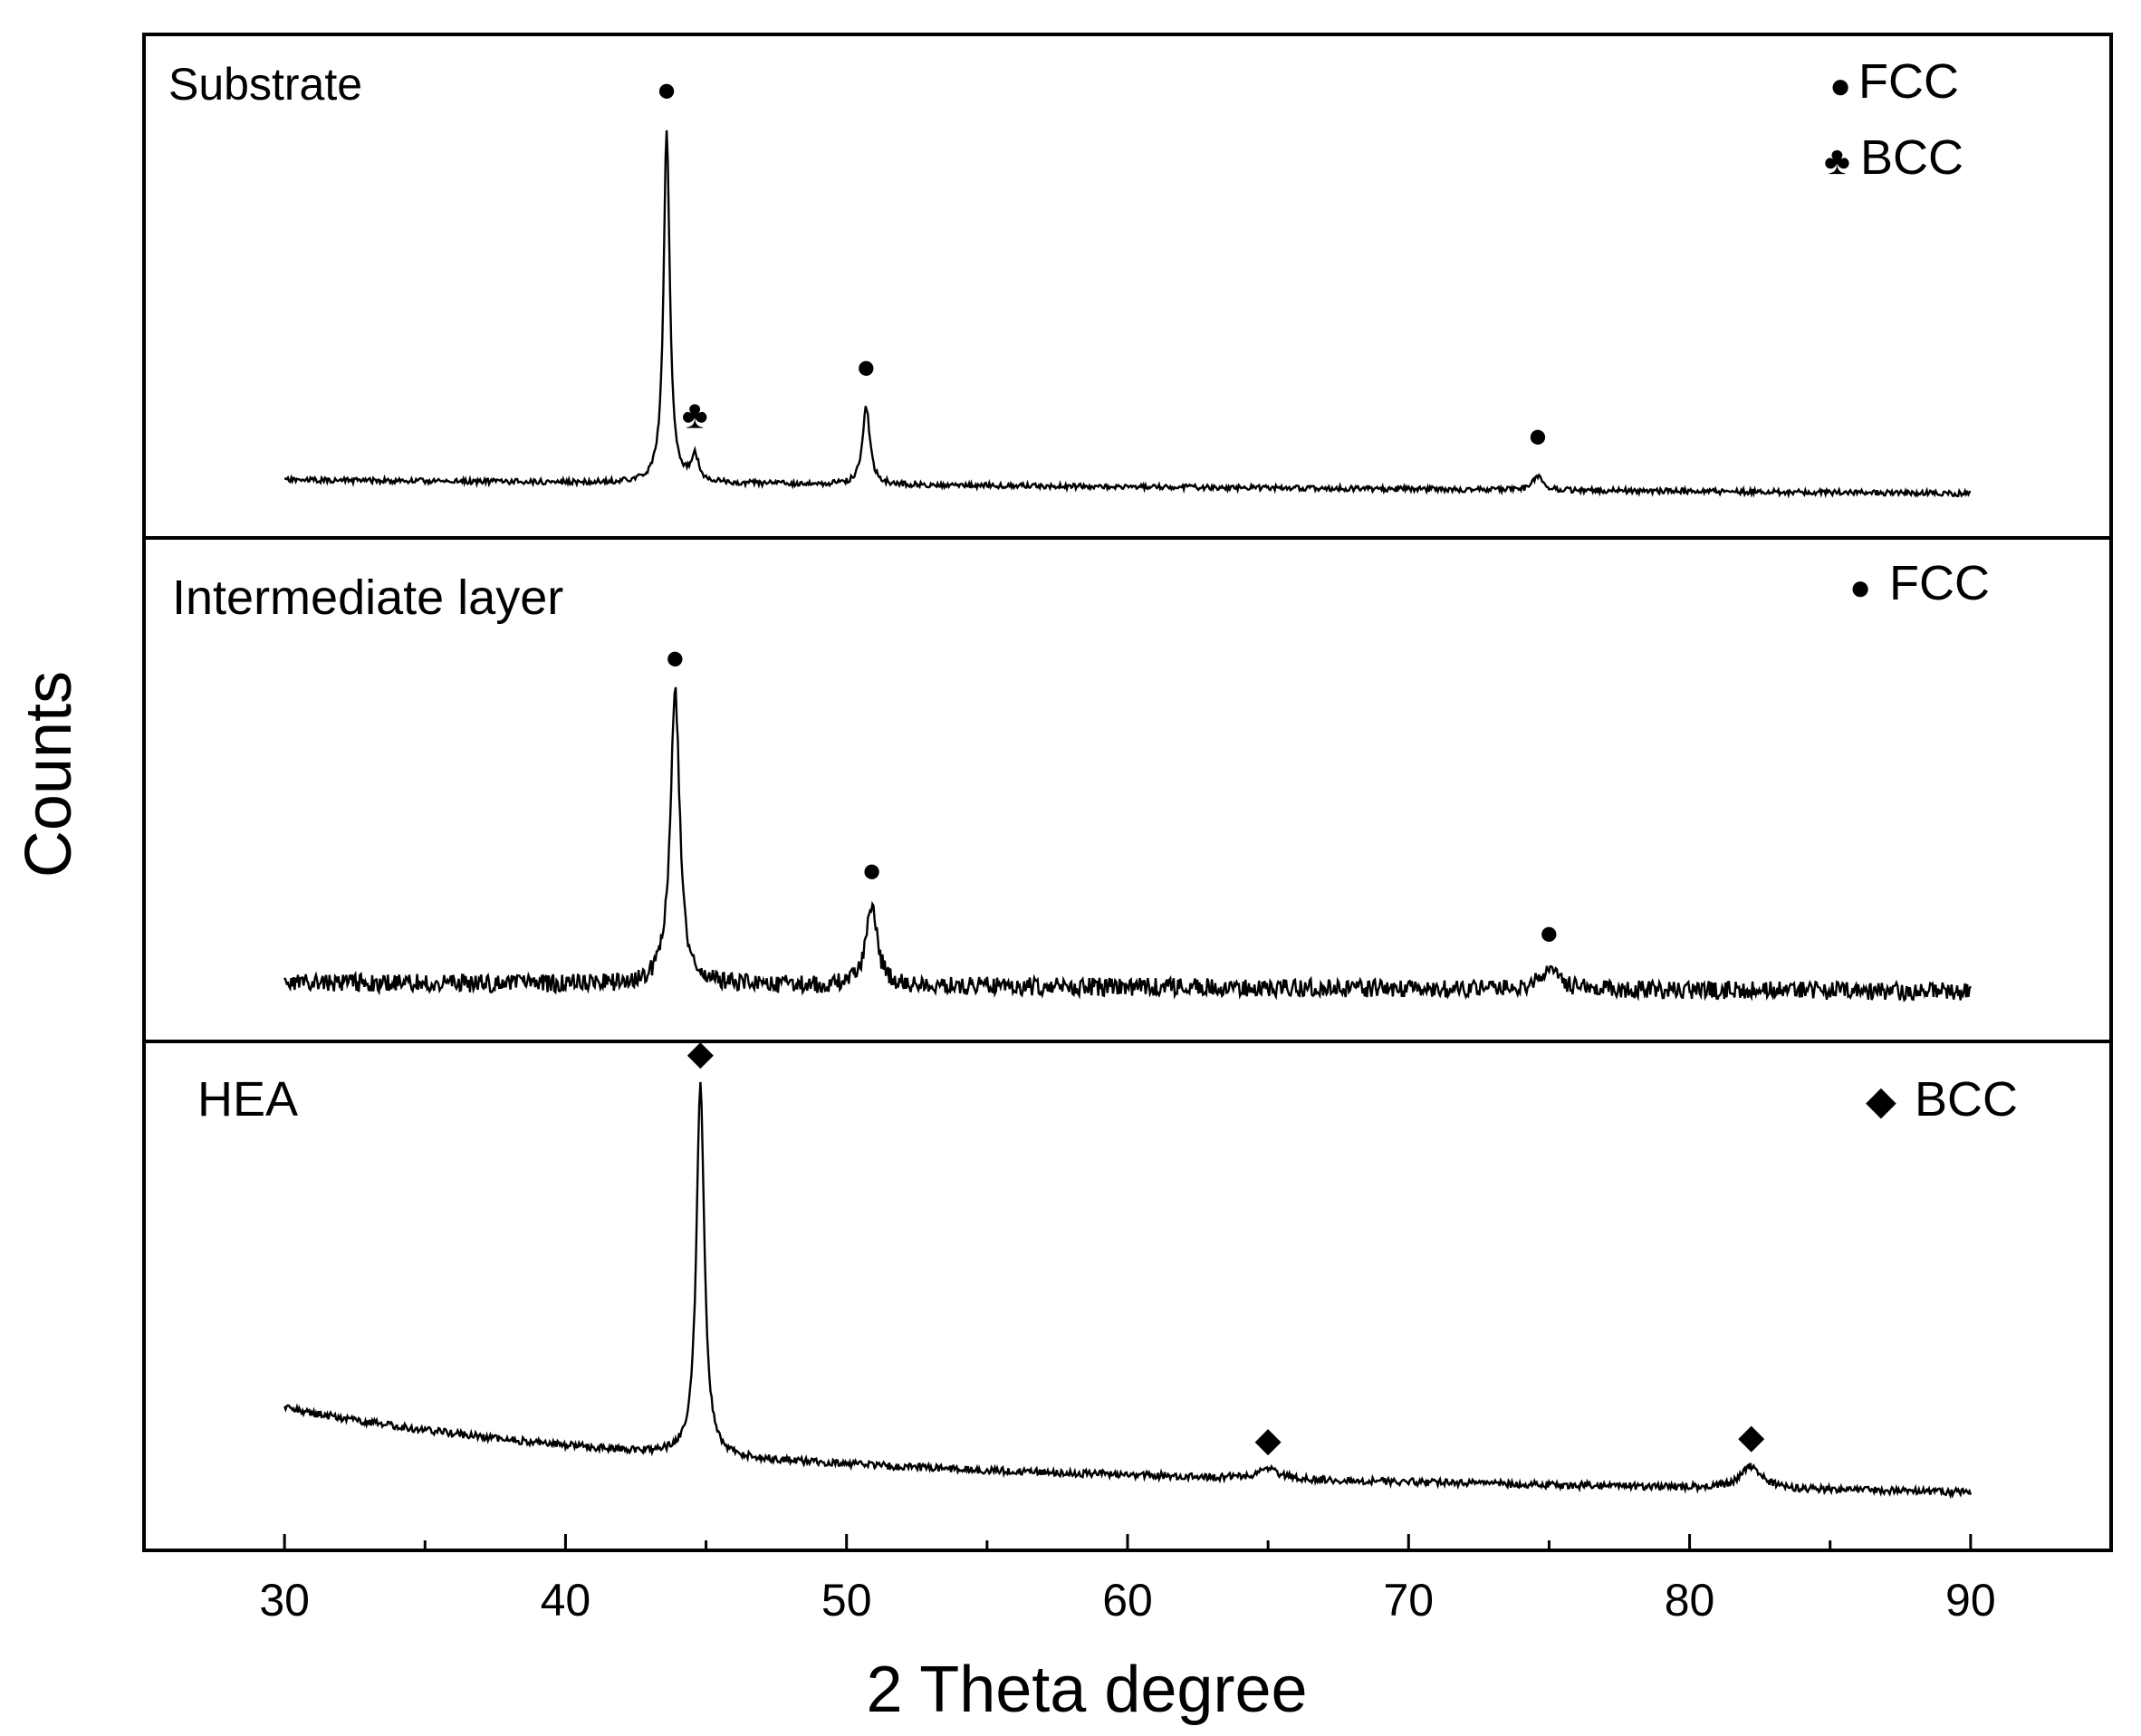 The width and height of the screenshot is (2141, 1736). I want to click on x-tick-label: 90, so click(1970, 1600).